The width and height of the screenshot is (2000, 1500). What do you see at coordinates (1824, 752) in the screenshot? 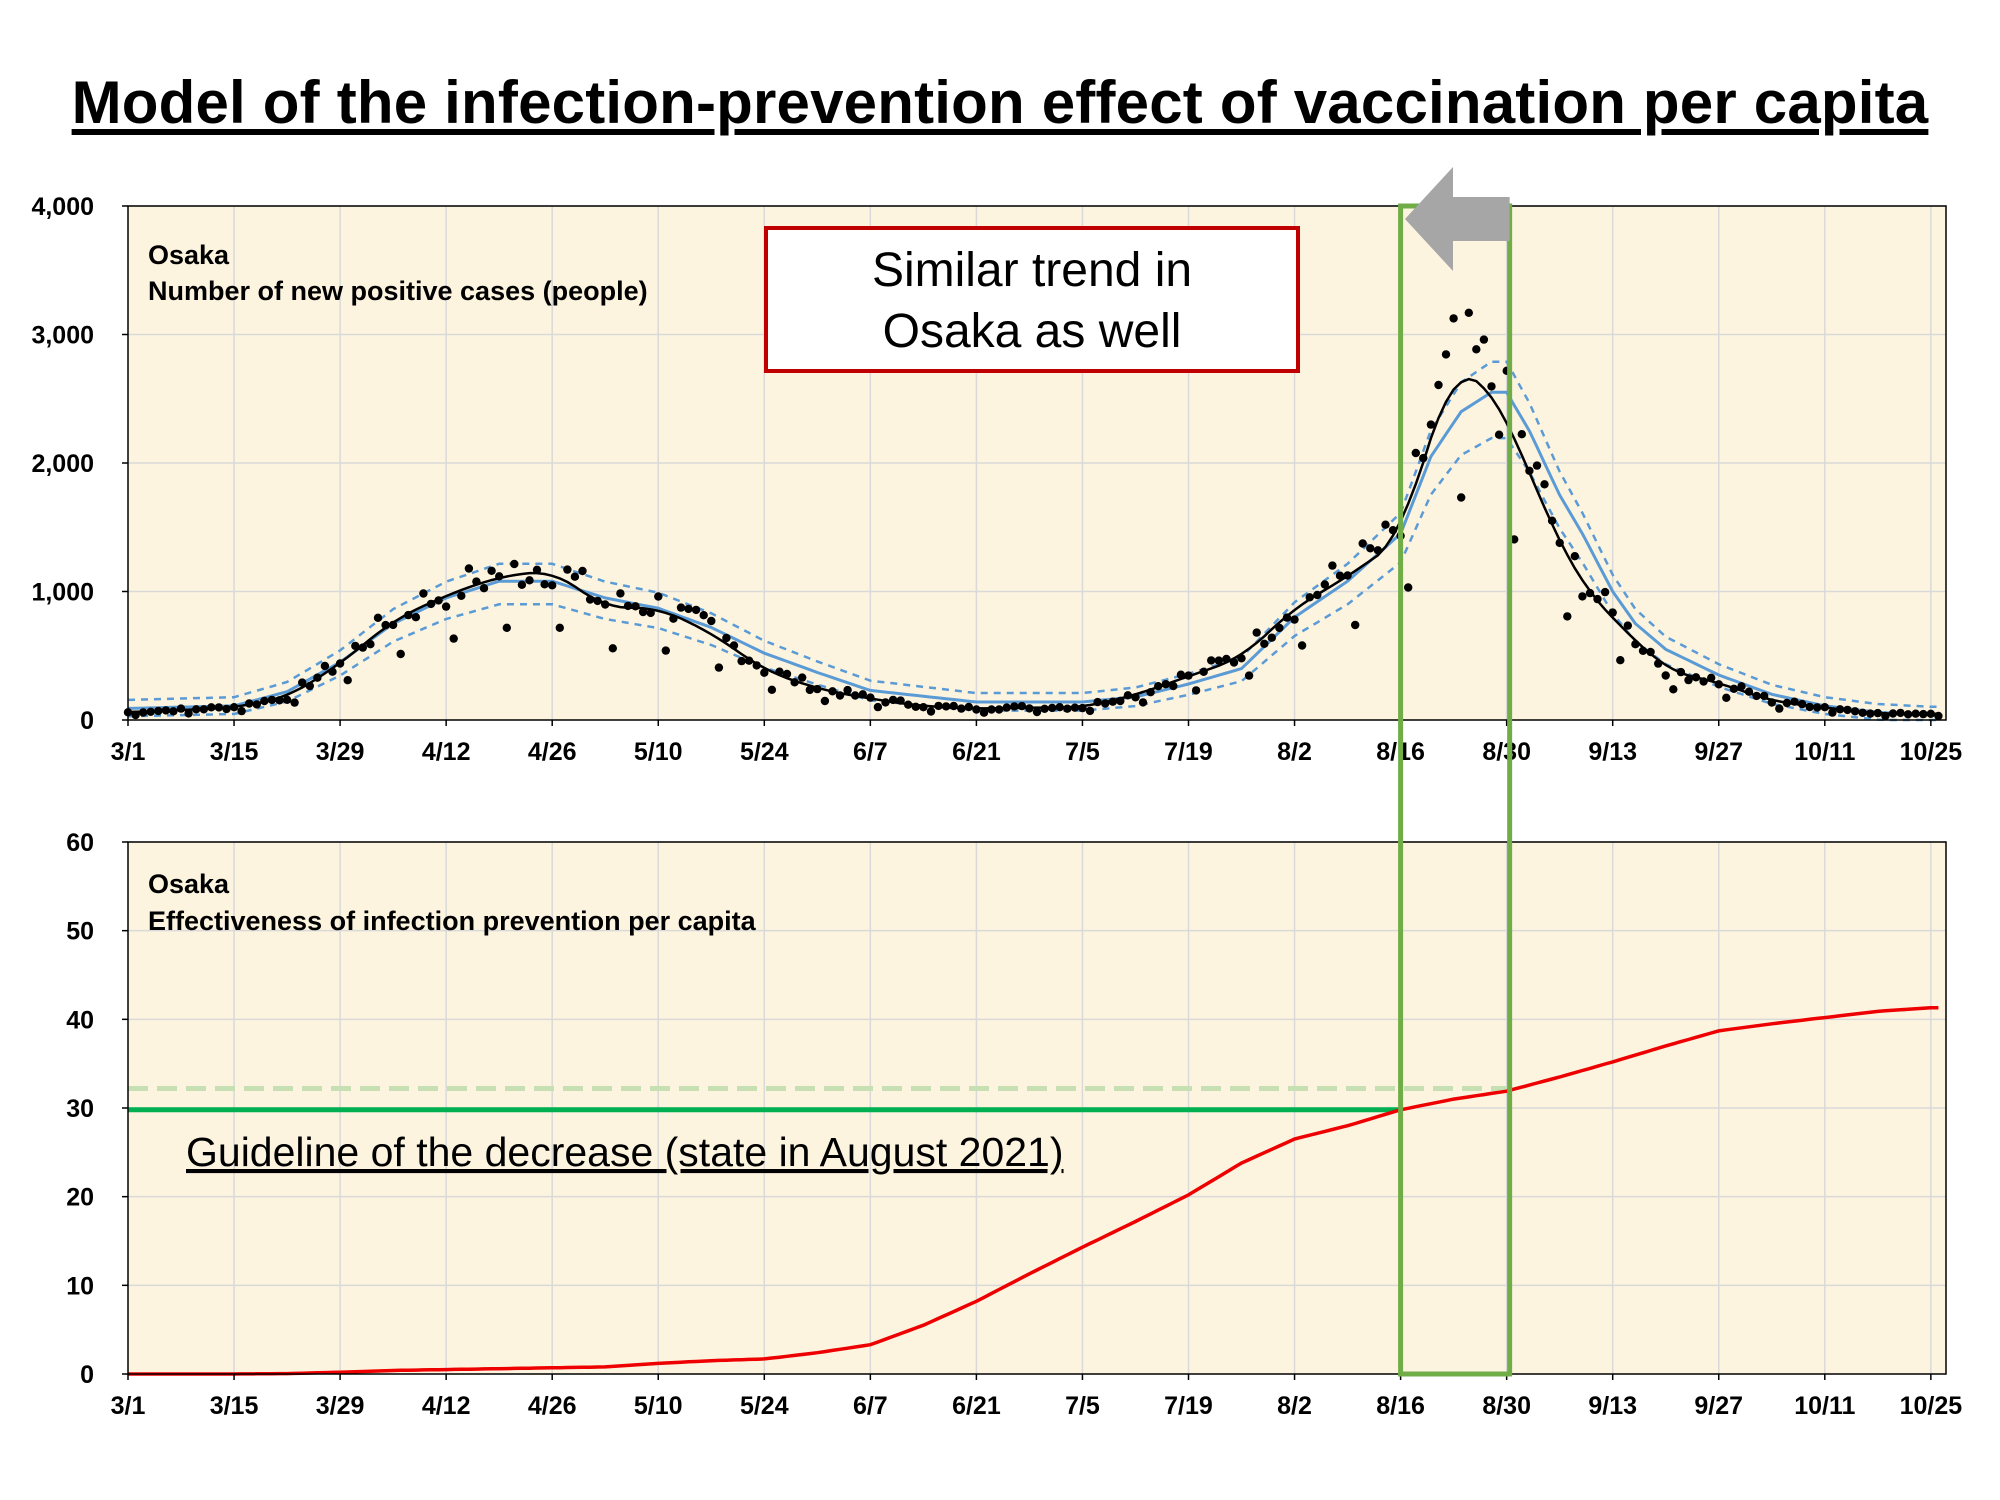
I see `x-tick-label: 10/11` at bounding box center [1824, 752].